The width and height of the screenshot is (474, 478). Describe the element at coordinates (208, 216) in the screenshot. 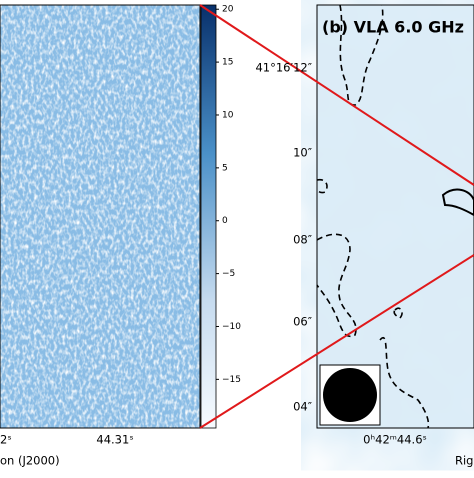

I see `colorbar` at that location.